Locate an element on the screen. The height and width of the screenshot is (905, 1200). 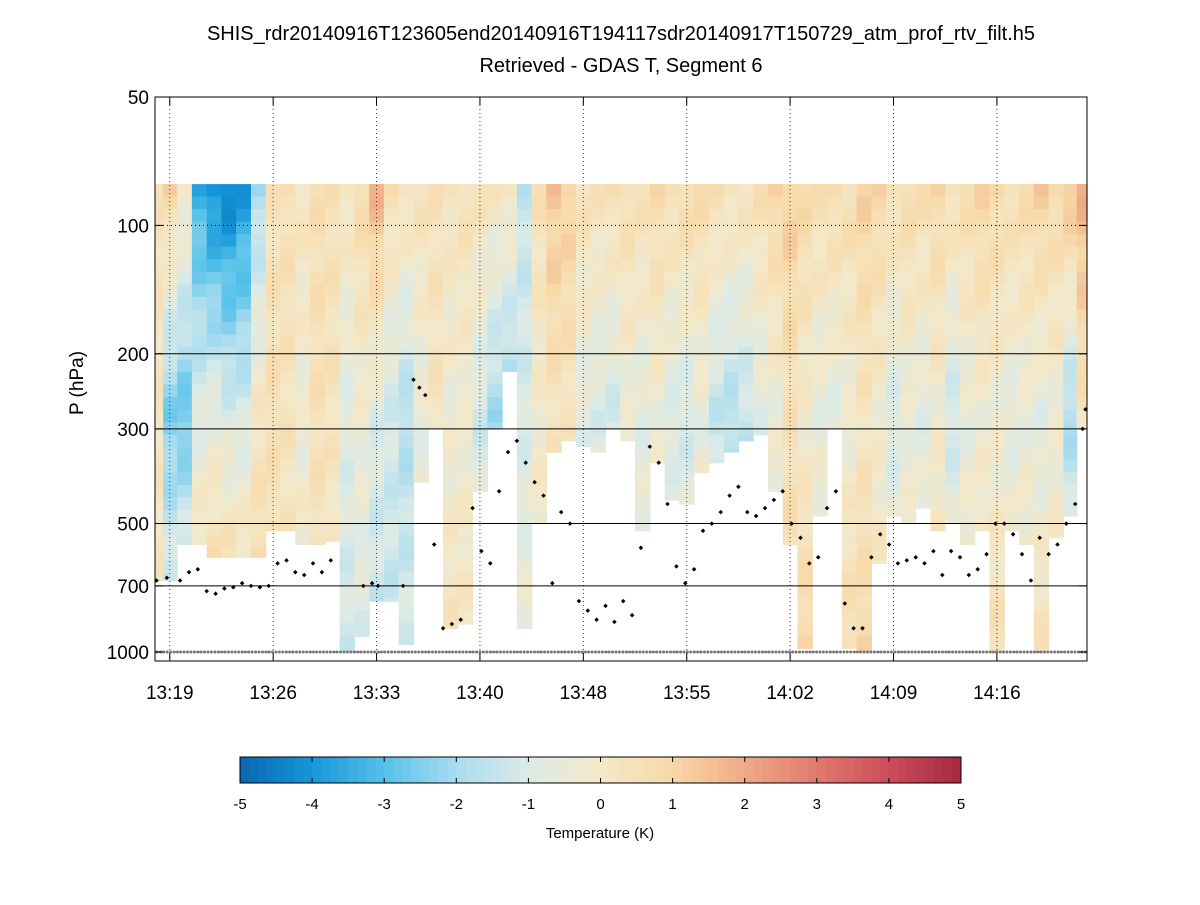
y-tick-label: 300 is located at coordinates (133, 430).